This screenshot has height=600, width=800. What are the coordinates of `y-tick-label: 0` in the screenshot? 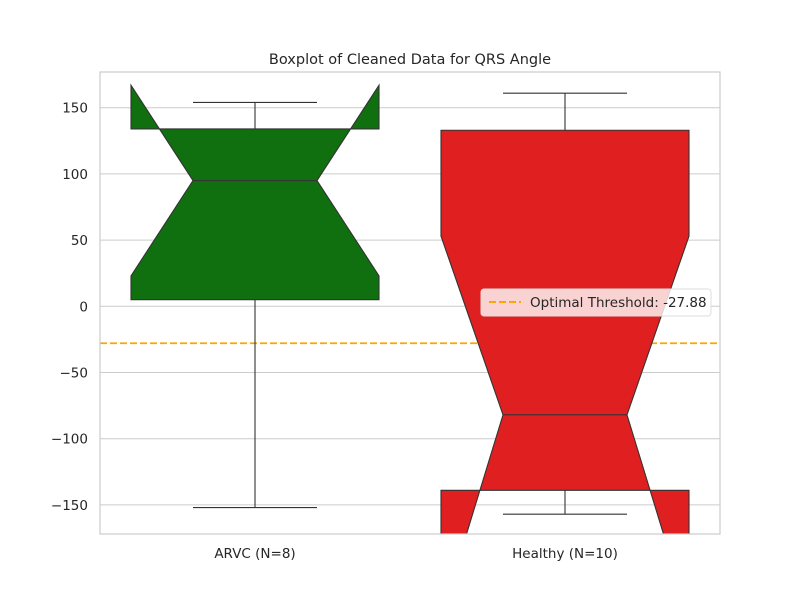 It's located at (83, 307).